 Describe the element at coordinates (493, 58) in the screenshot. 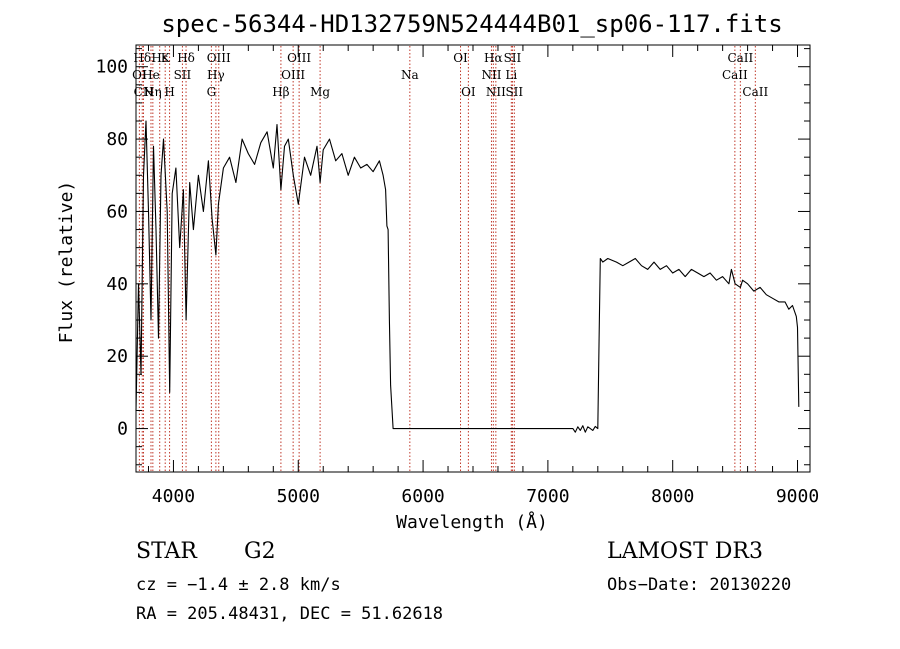

I see `line-marker-label: Hα` at that location.